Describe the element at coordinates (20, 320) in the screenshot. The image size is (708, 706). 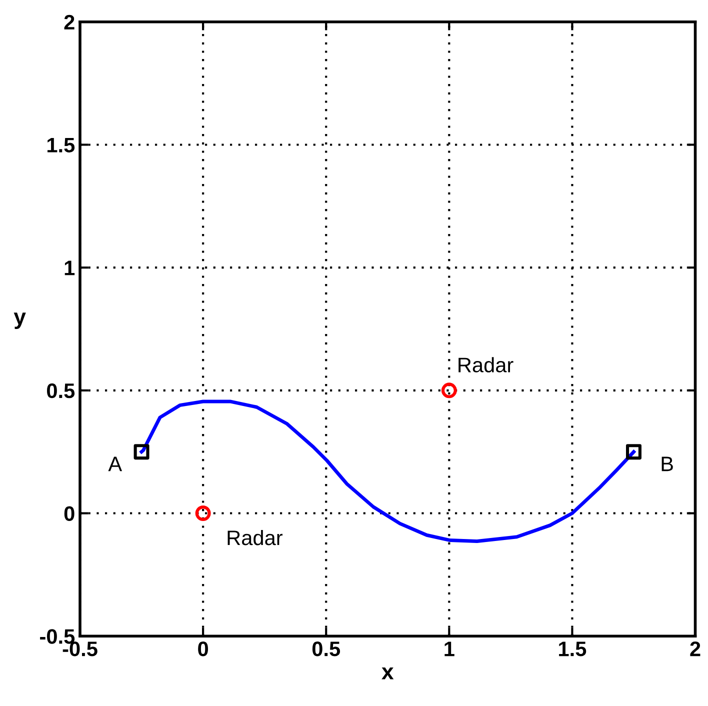
I see `y-axis-title: y` at that location.